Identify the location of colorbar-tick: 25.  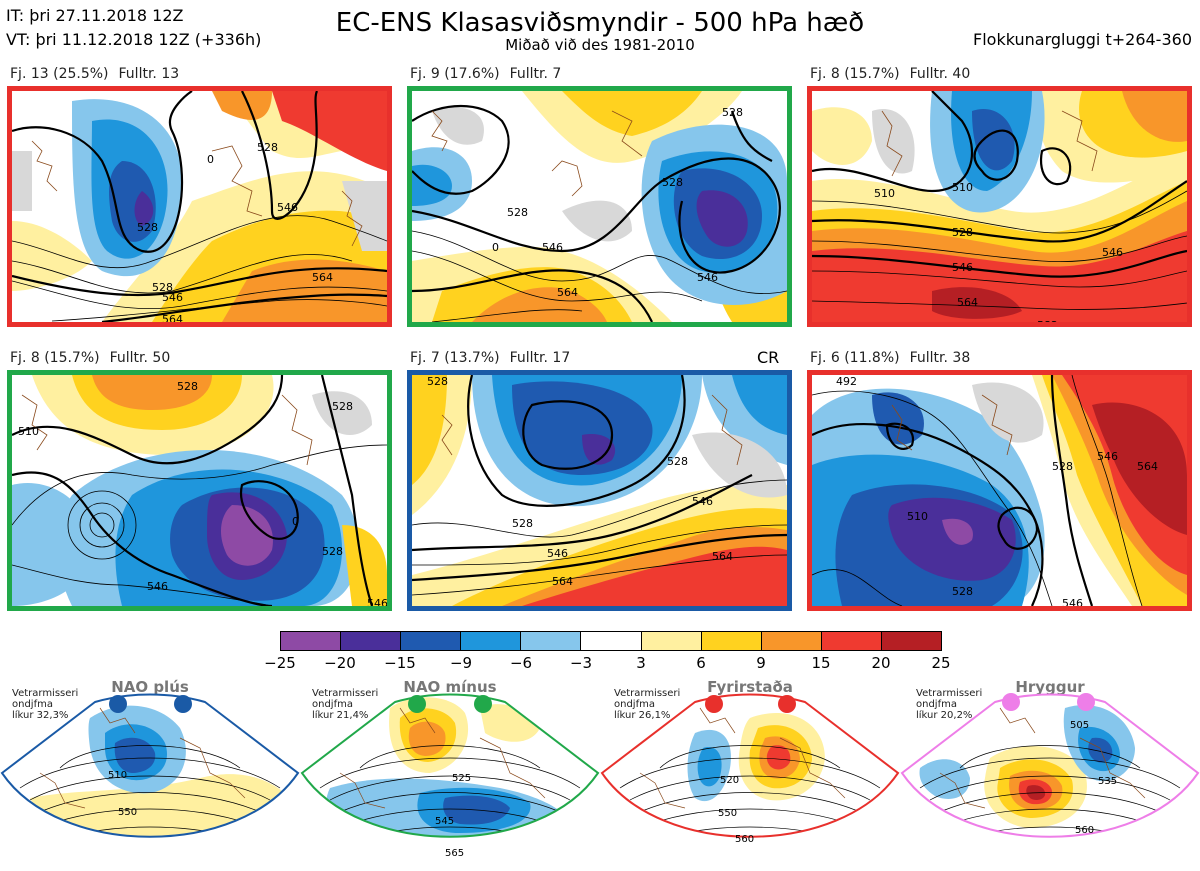
(941, 663).